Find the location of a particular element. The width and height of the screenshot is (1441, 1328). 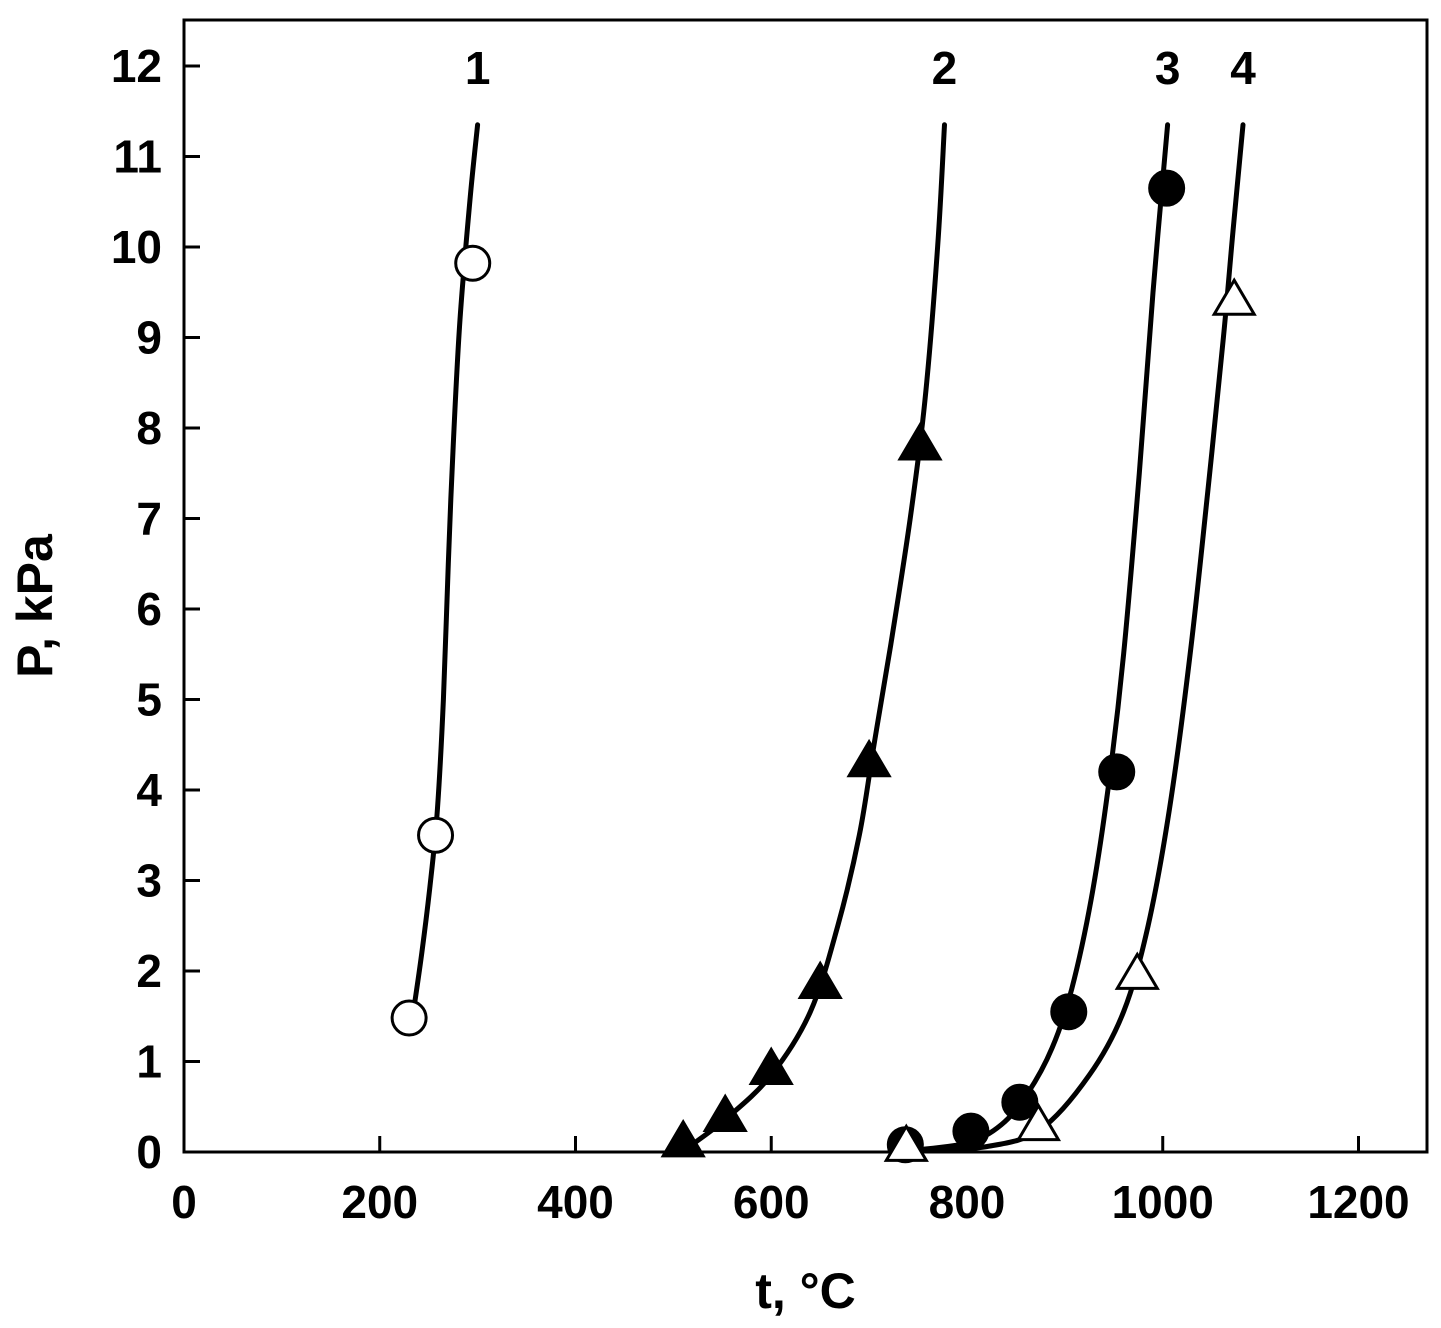

x-axis-label: t, °C is located at coordinates (805, 1291).